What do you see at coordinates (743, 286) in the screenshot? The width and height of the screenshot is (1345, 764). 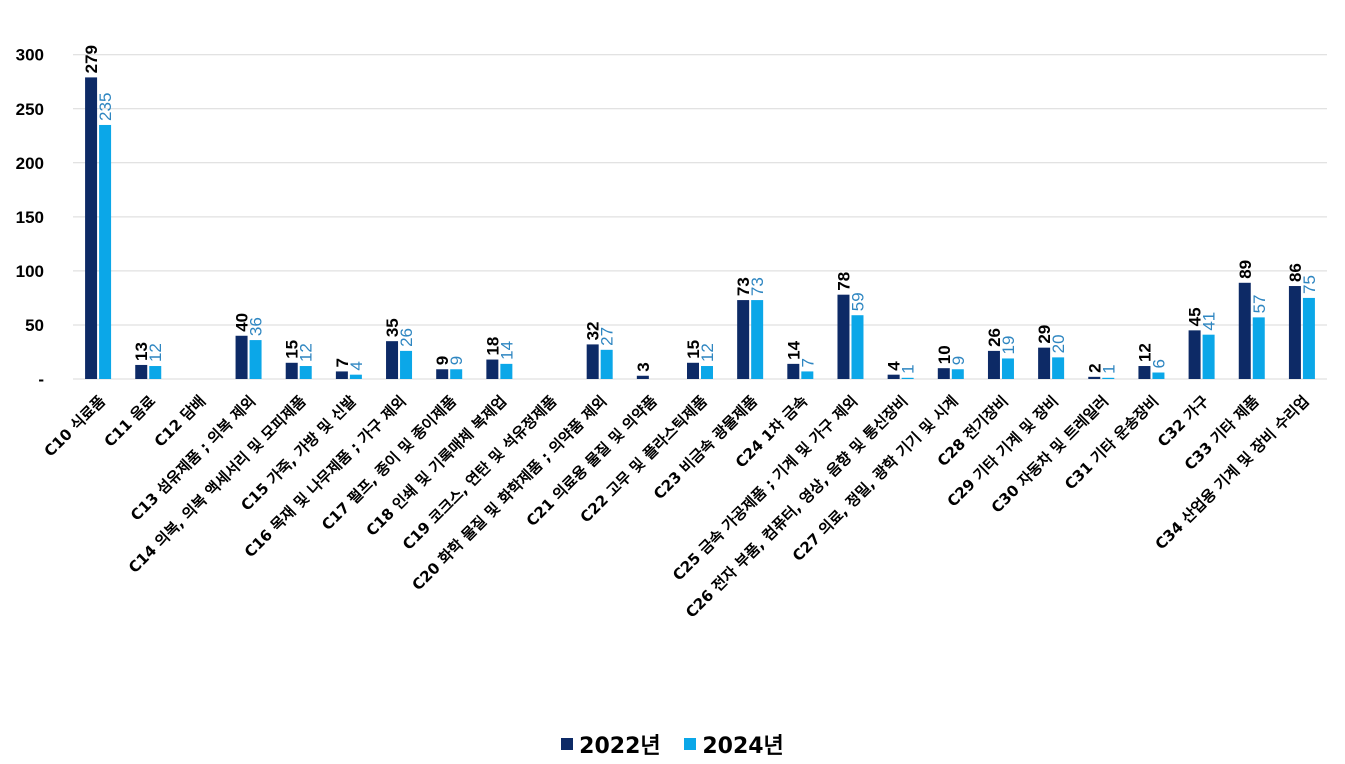 I see `data-label-2022년-14: 73` at bounding box center [743, 286].